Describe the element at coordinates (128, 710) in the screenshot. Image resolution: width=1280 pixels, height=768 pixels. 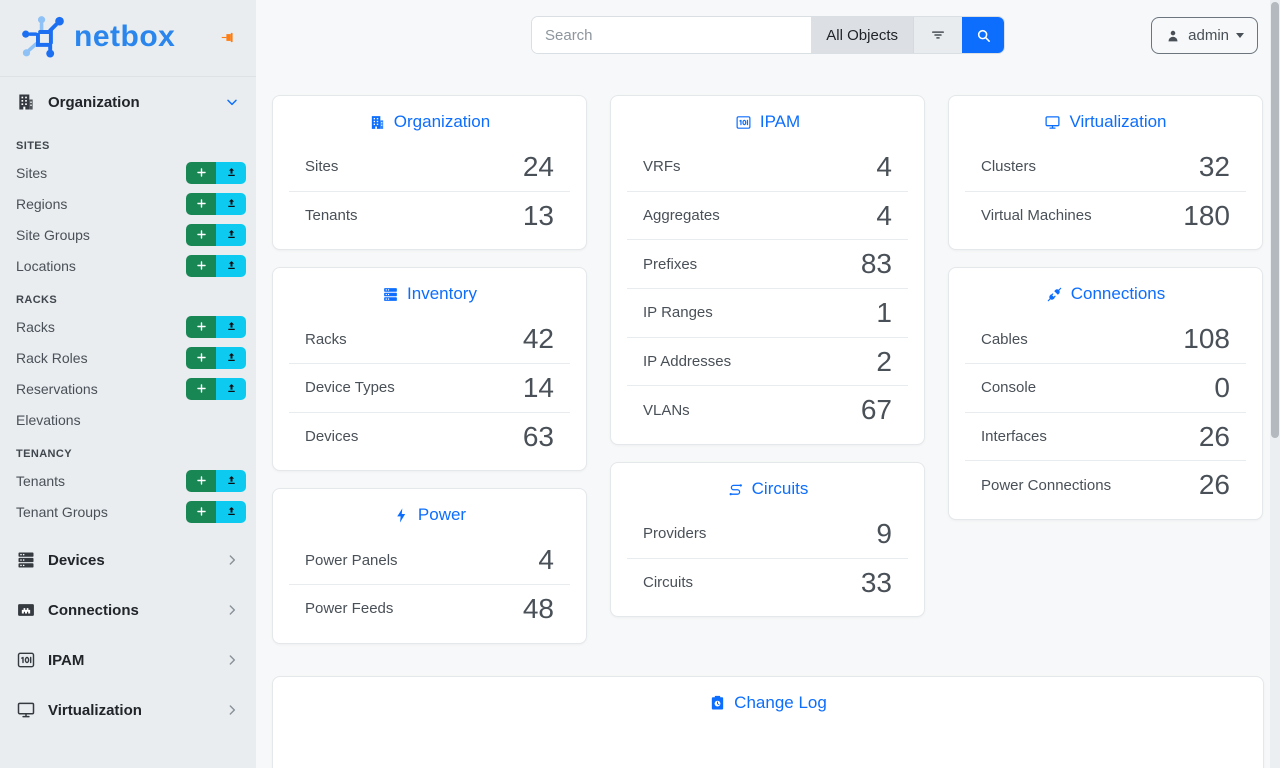
I see `sidebar-section-virtualization: Virtualization` at that location.